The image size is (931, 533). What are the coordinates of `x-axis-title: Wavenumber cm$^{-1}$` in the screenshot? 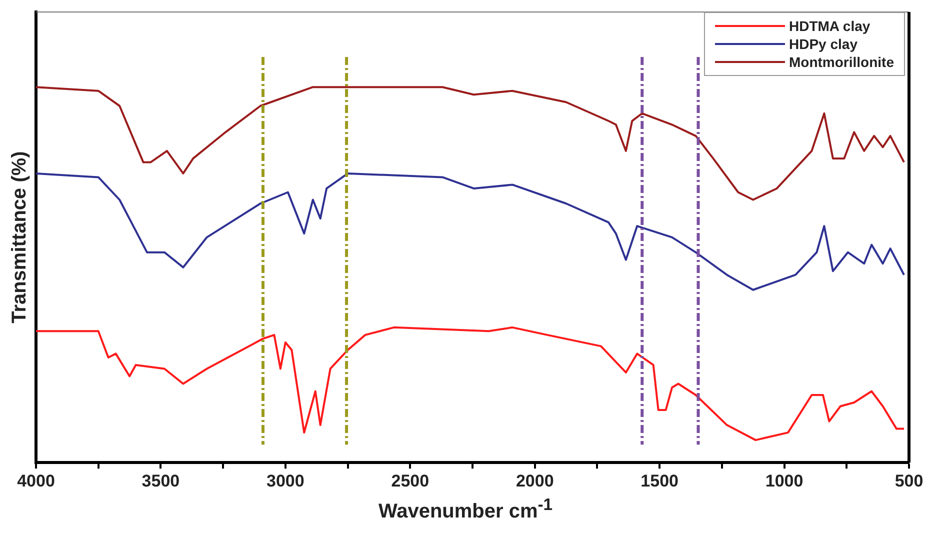 It's located at (465, 509).